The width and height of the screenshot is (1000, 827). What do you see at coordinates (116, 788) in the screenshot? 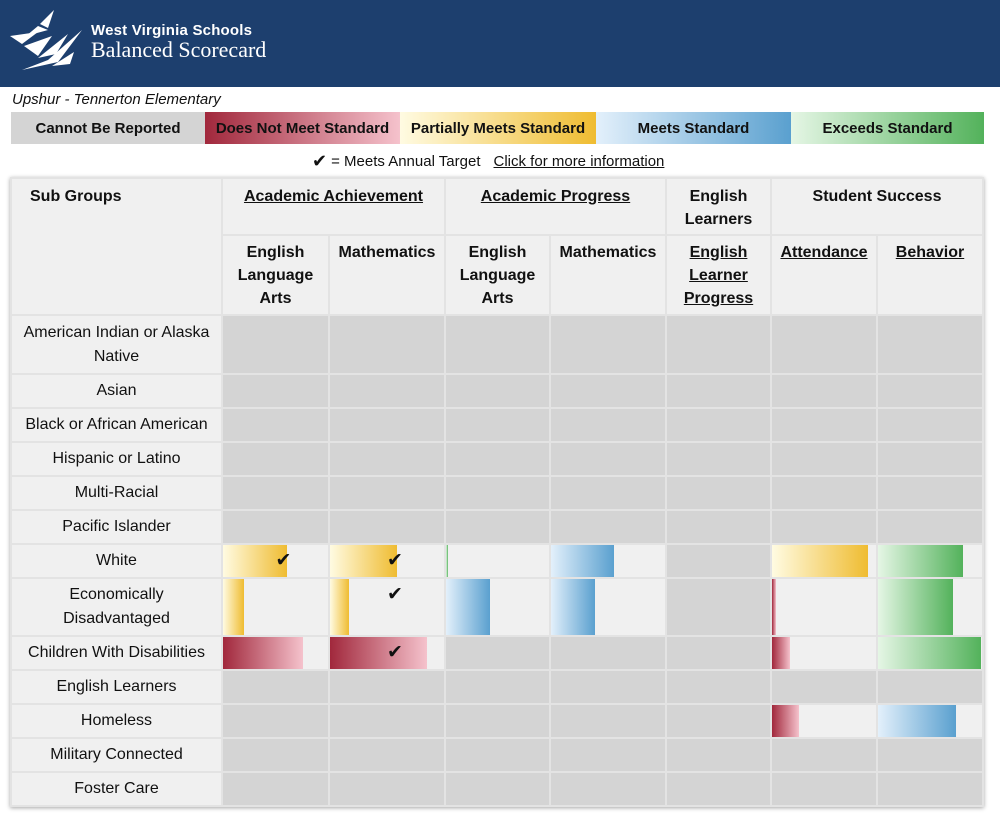
I see `subgroup-label-text: Foster Care` at bounding box center [116, 788].